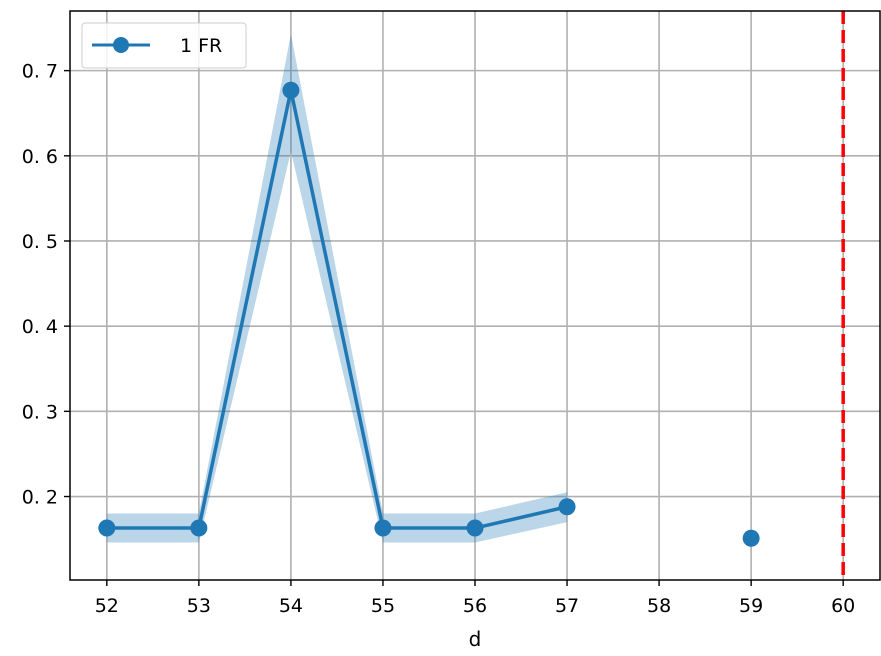 The image size is (881, 656). Describe the element at coordinates (383, 606) in the screenshot. I see `x-tick-label: 55` at that location.